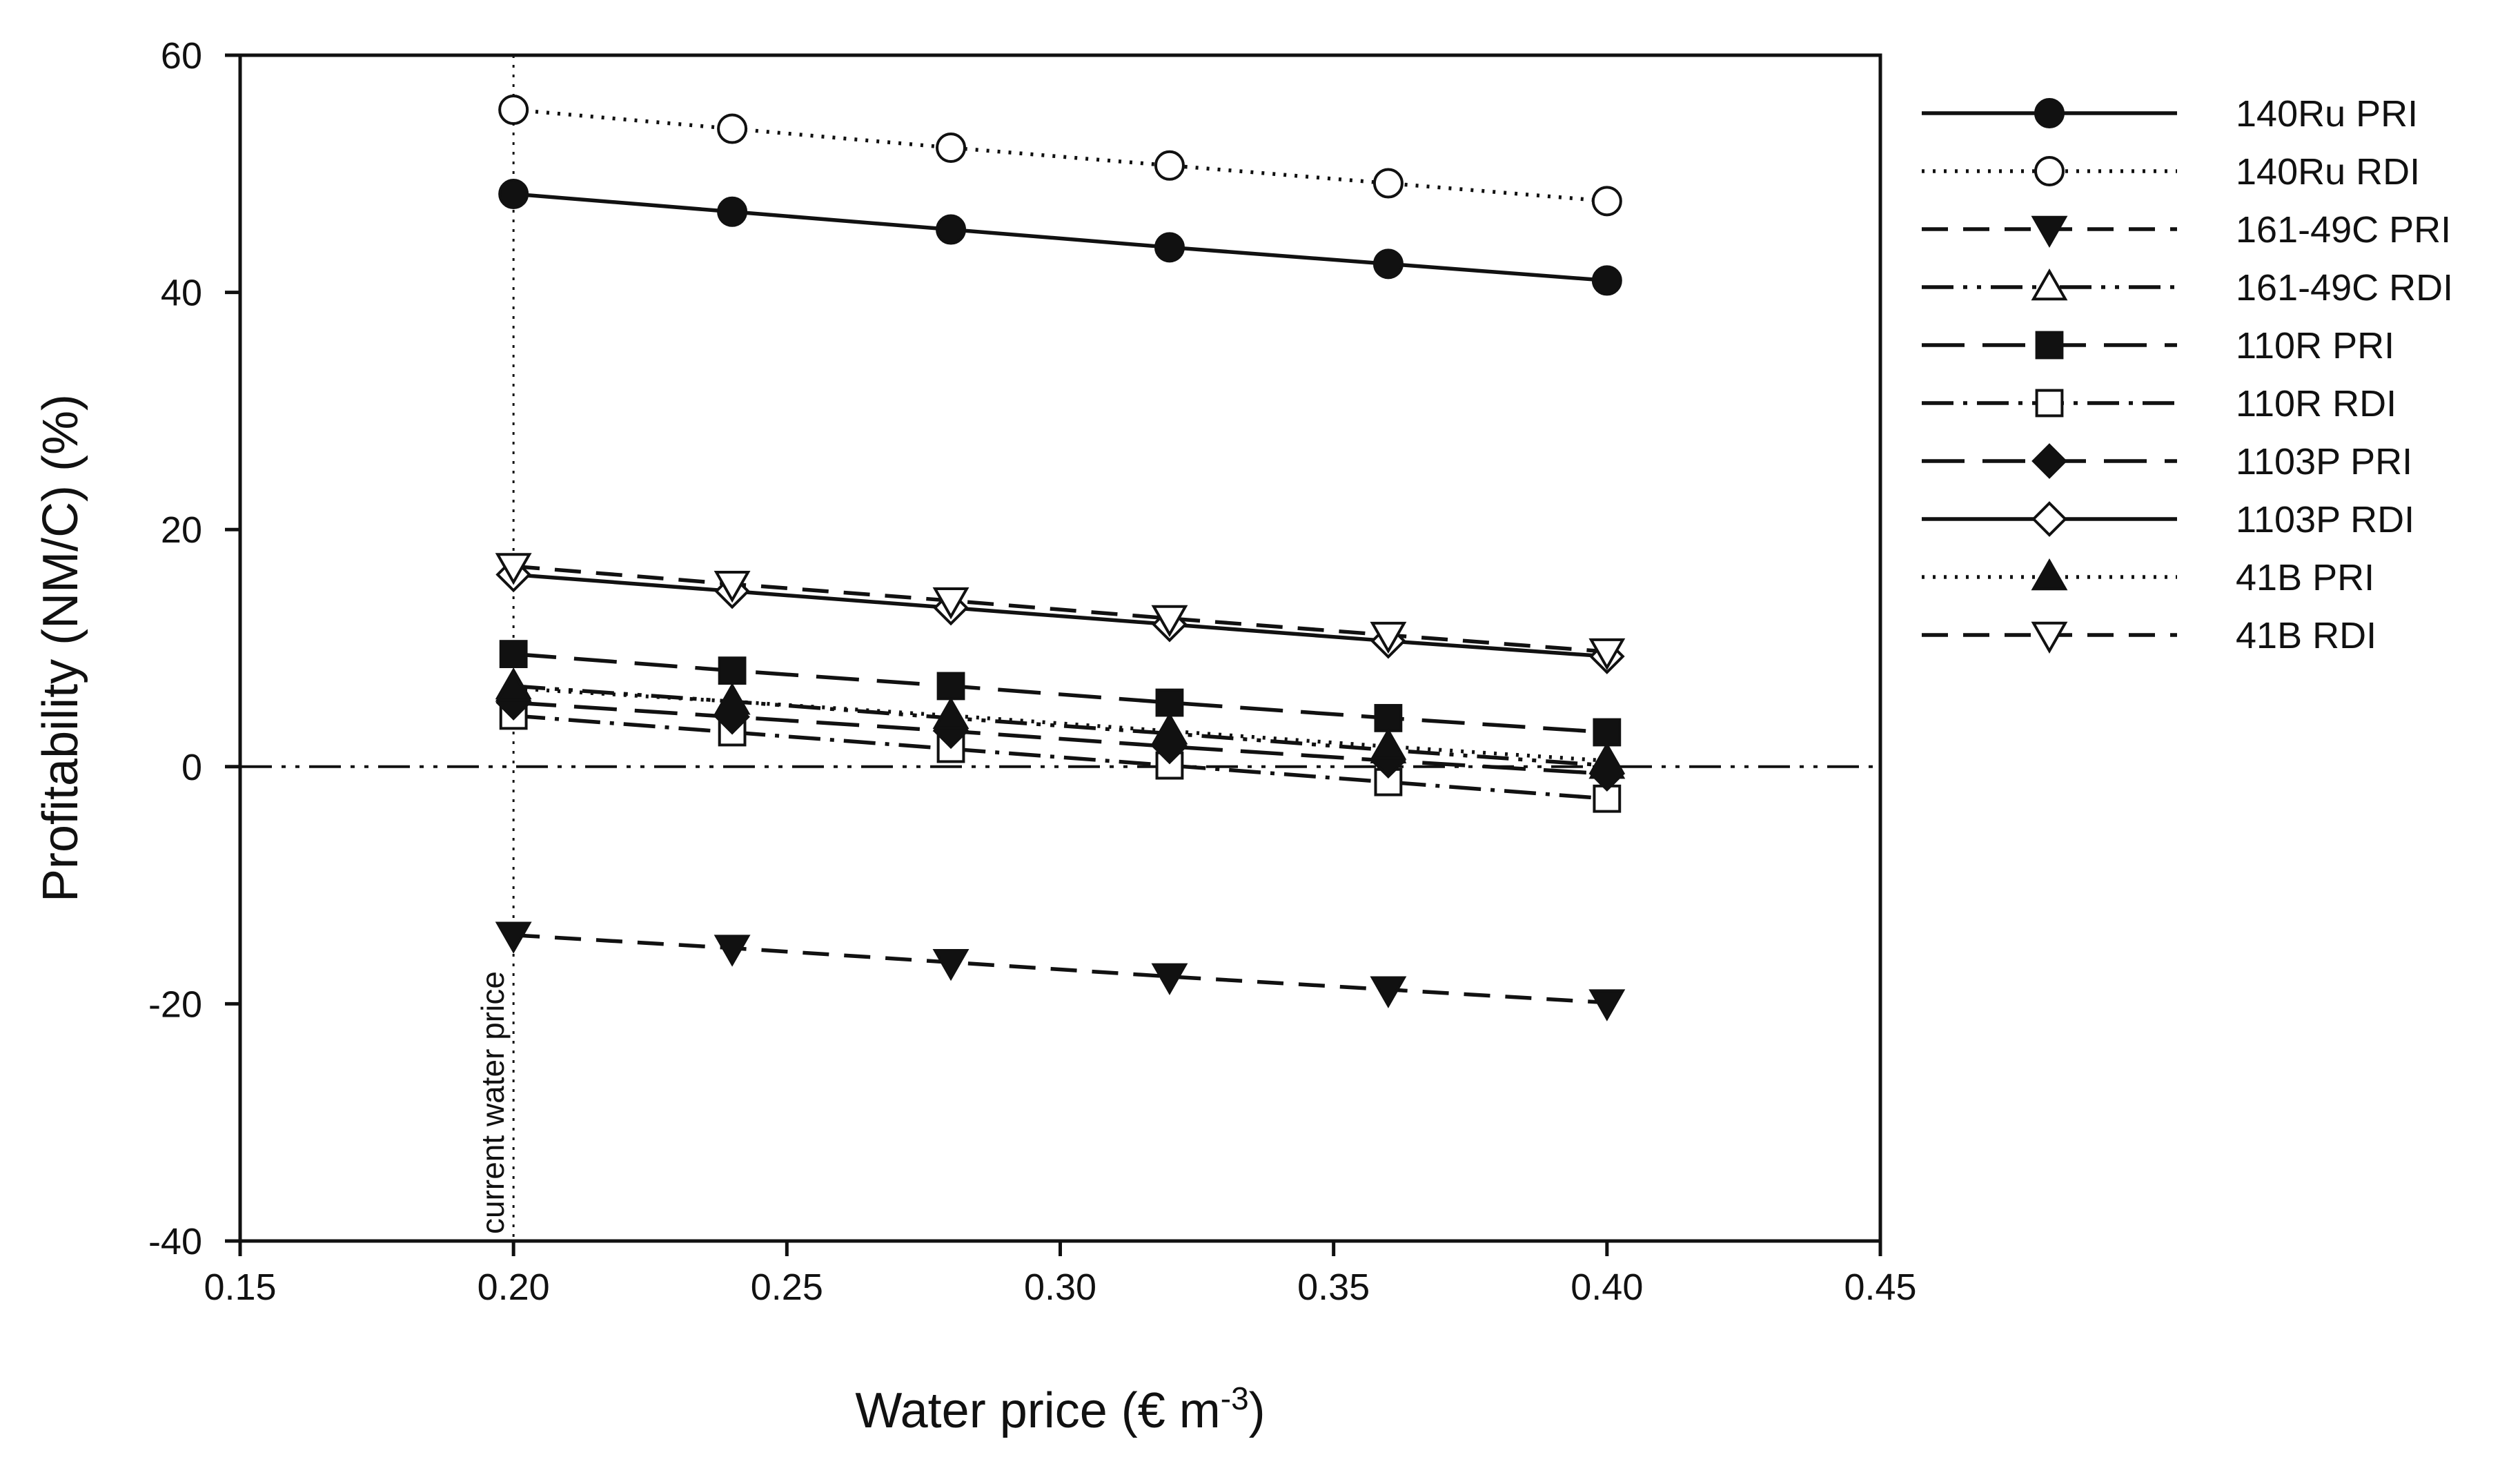 The height and width of the screenshot is (1466, 2520). I want to click on series-line-1103p-rdi, so click(1060, 615).